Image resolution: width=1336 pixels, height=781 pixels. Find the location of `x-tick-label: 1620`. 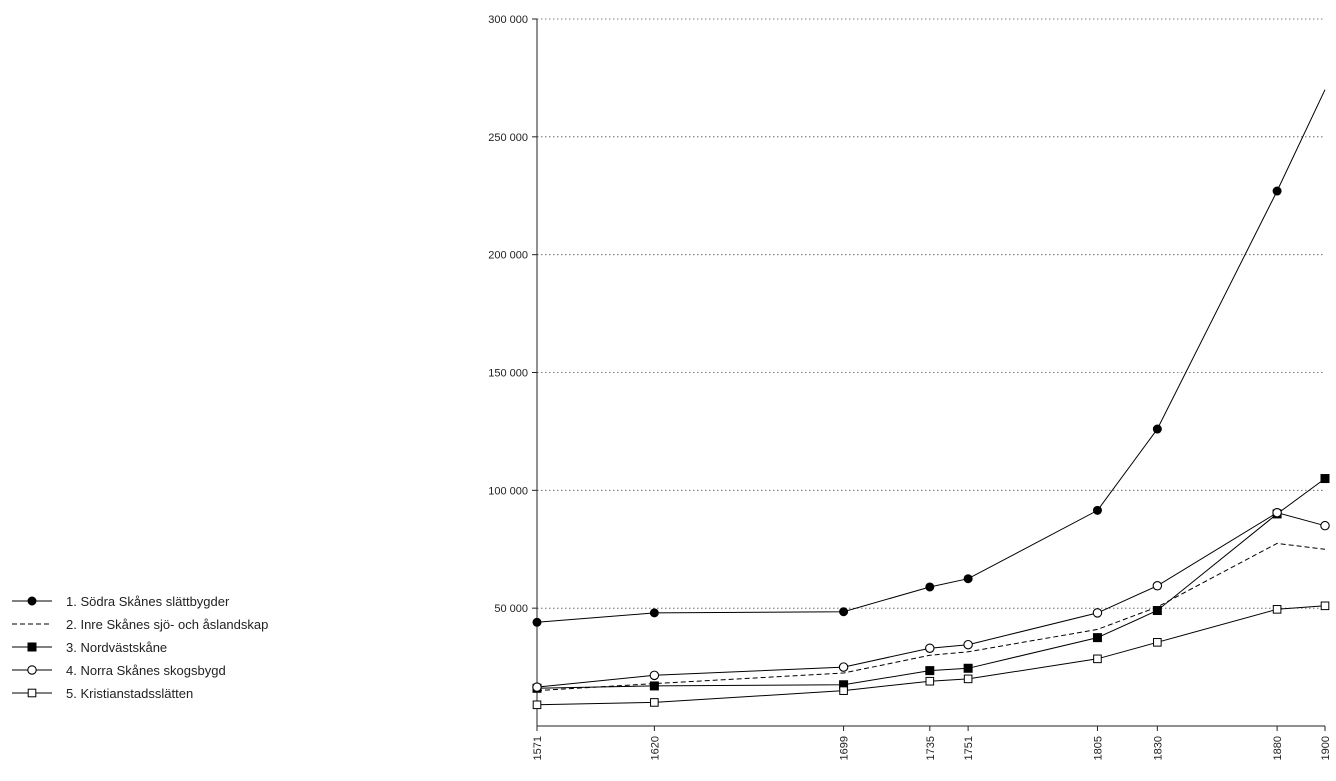

x-tick-label: 1620 is located at coordinates (655, 748).